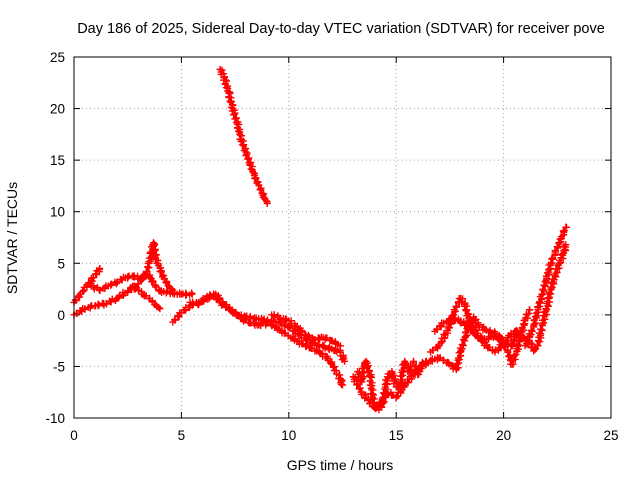  I want to click on x-tick-labels: 0 5 10 15 20 25, so click(344, 435).